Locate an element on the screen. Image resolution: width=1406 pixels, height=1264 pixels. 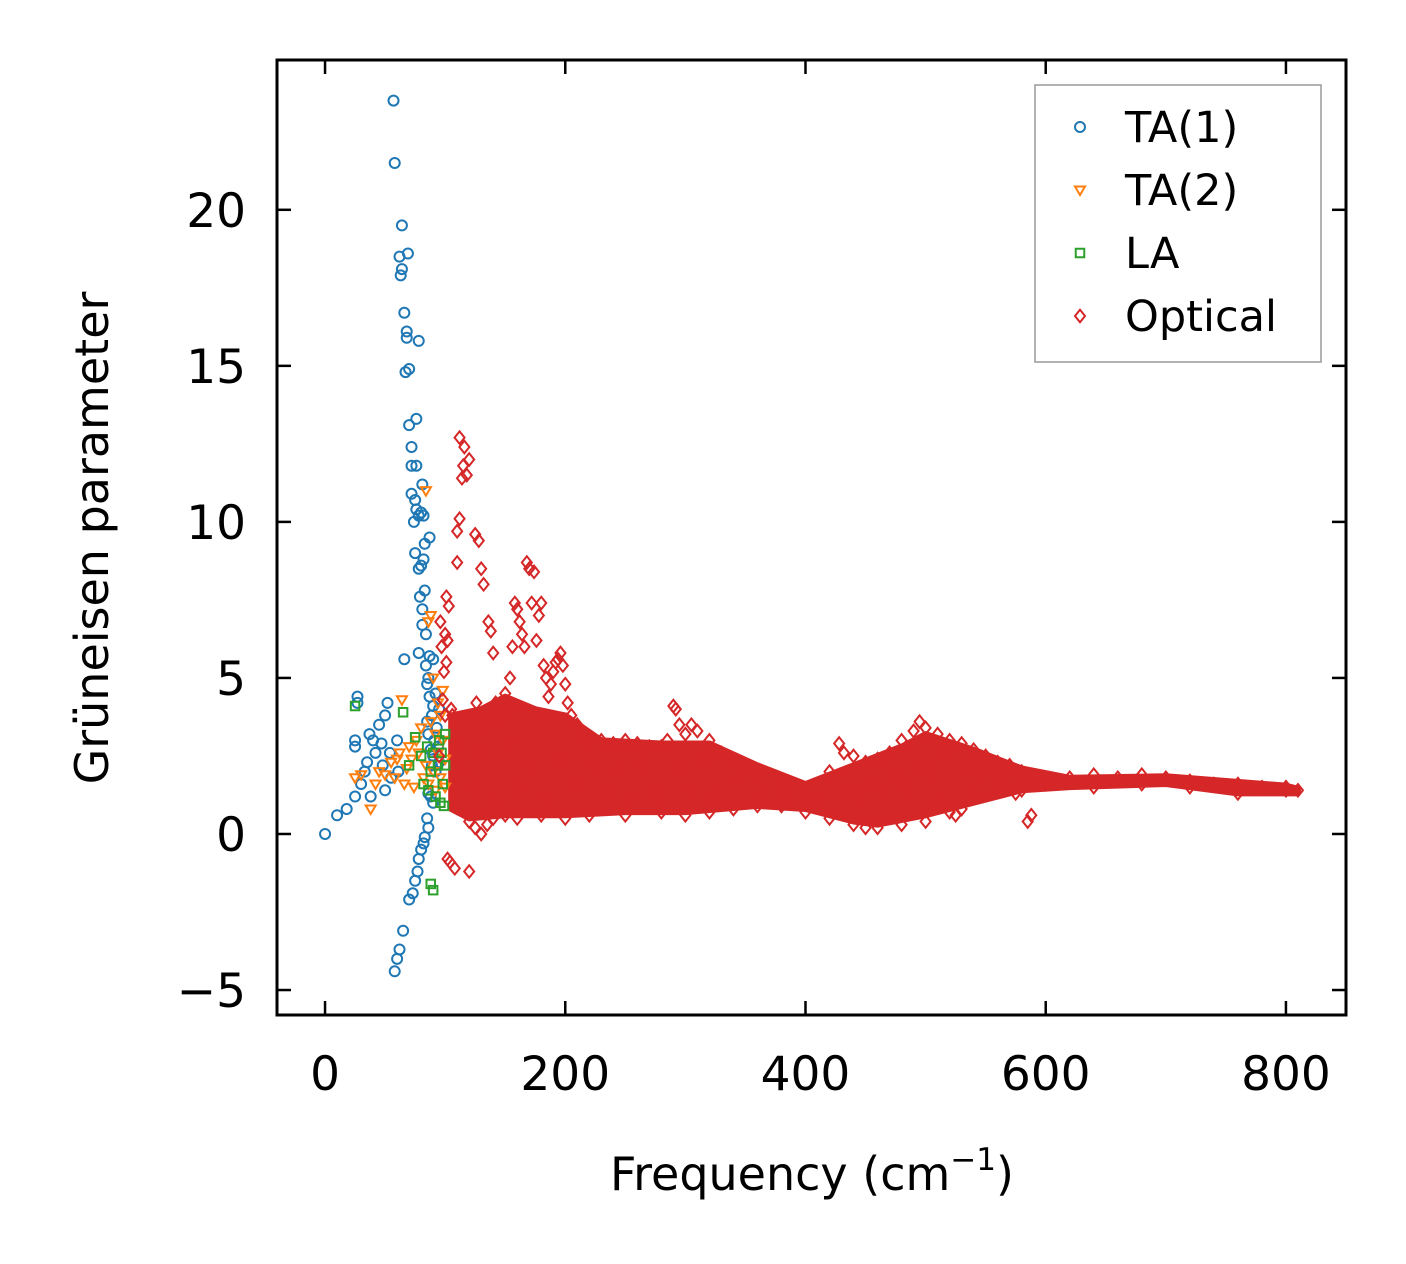
x-axis-title-main: Frequency (cm is located at coordinates (780, 1174).